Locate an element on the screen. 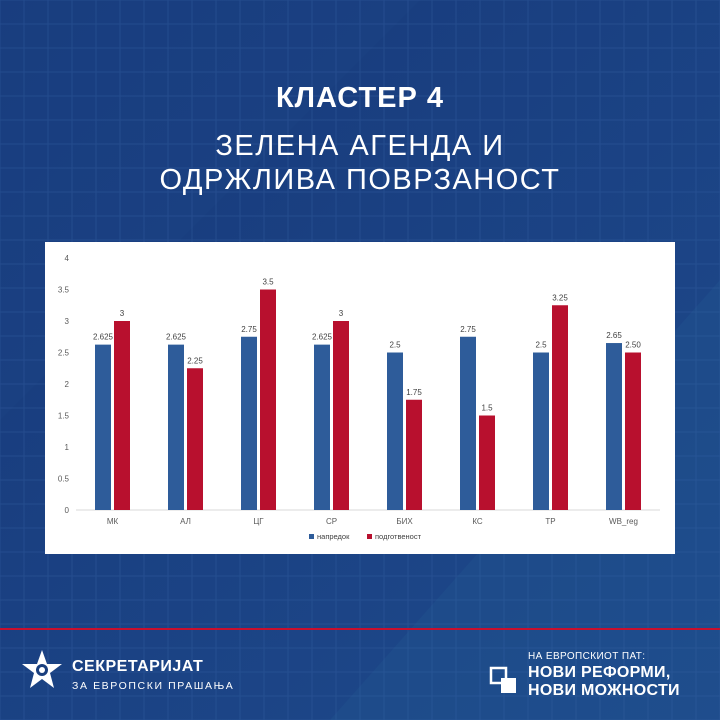 This screenshot has height=720, width=720. bar-напредок-WB_reg is located at coordinates (614, 426).